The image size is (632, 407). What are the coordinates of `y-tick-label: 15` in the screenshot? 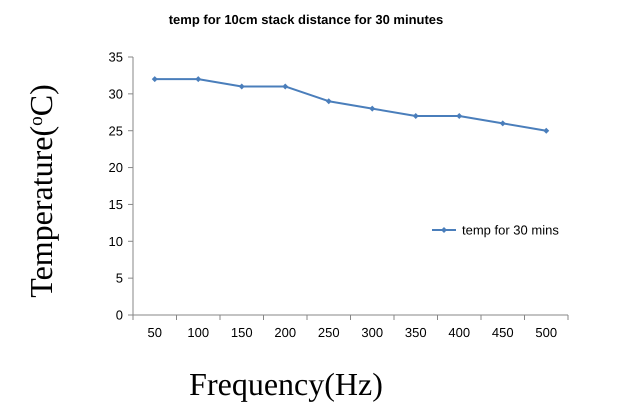 It's located at (115, 204).